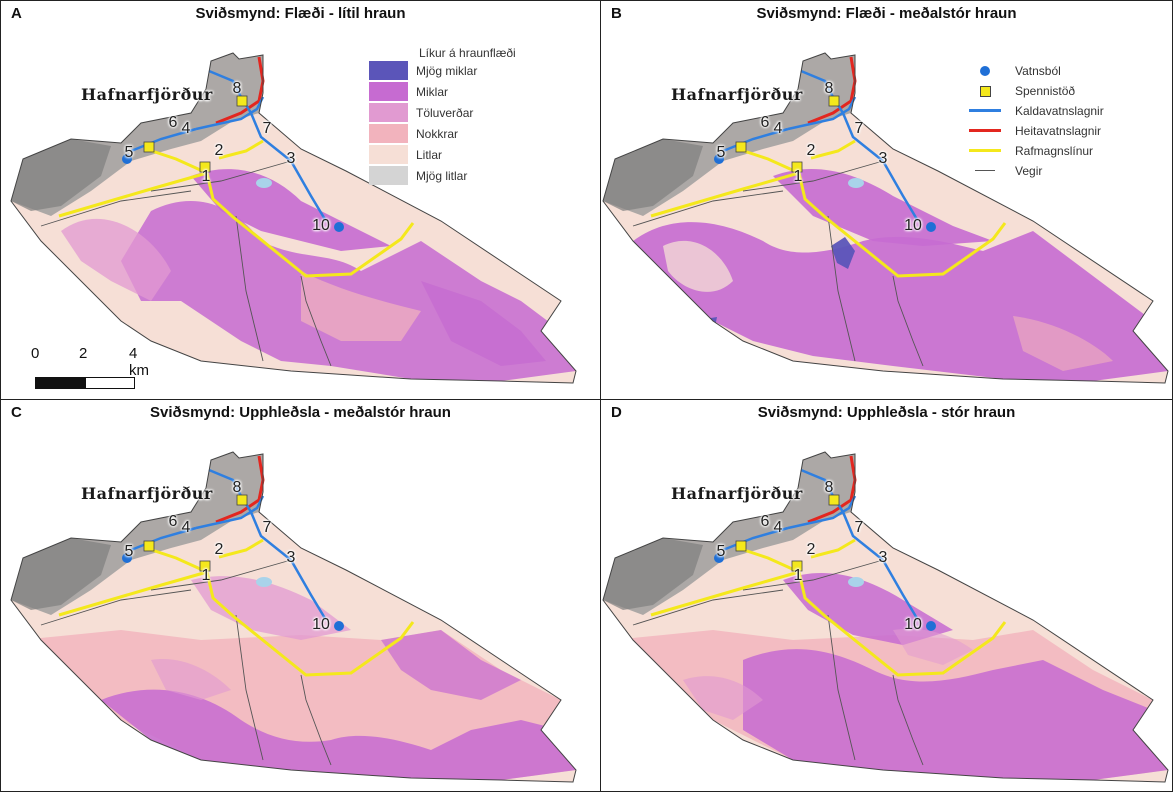 The width and height of the screenshot is (1173, 792). I want to click on infrastructure-legend-label: Rafmagnslínur, so click(1054, 151).